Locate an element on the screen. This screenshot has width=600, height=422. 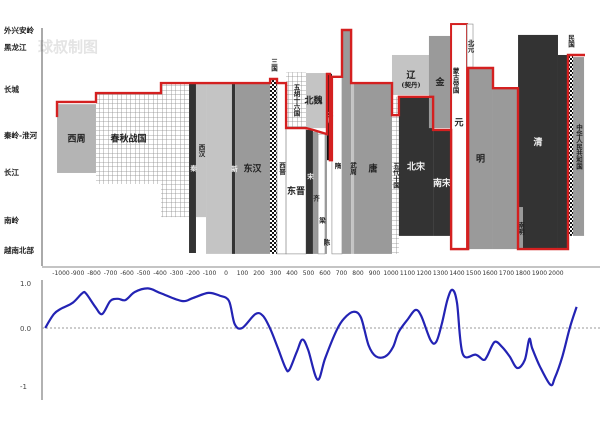
y-level-label: 南岭 is located at coordinates (11, 220).